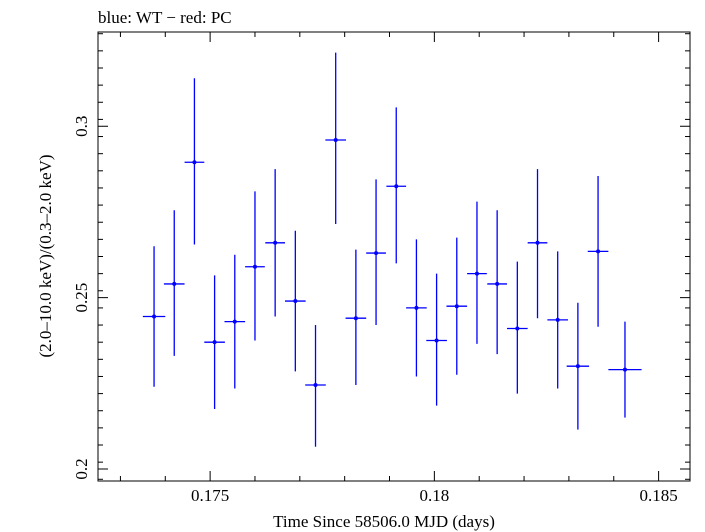 This screenshot has height=532, width=705. I want to click on chart-title: blue: WT − red: PC, so click(165, 17).